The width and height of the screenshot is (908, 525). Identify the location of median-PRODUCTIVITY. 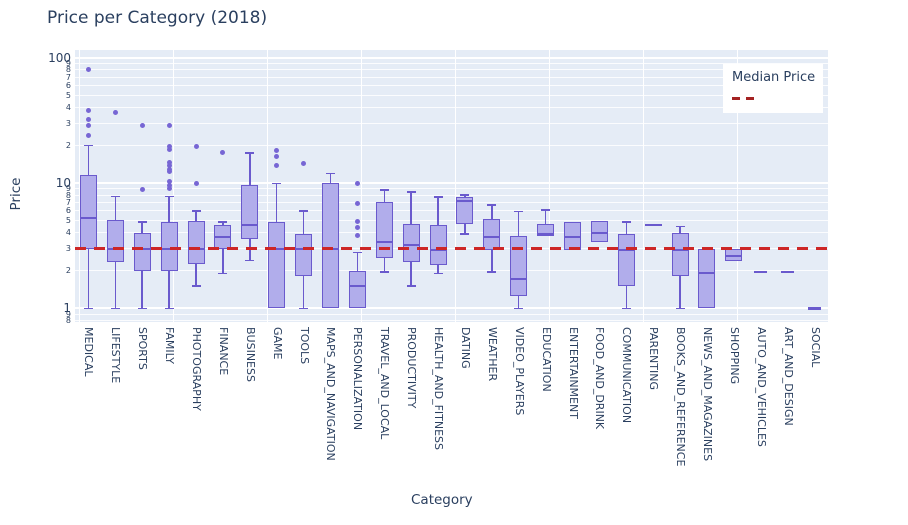
(411, 245).